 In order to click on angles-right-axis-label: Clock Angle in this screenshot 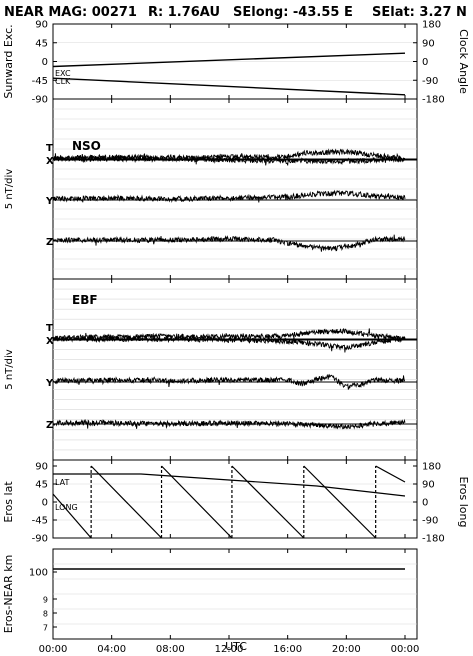, I will do `click(463, 61)`.